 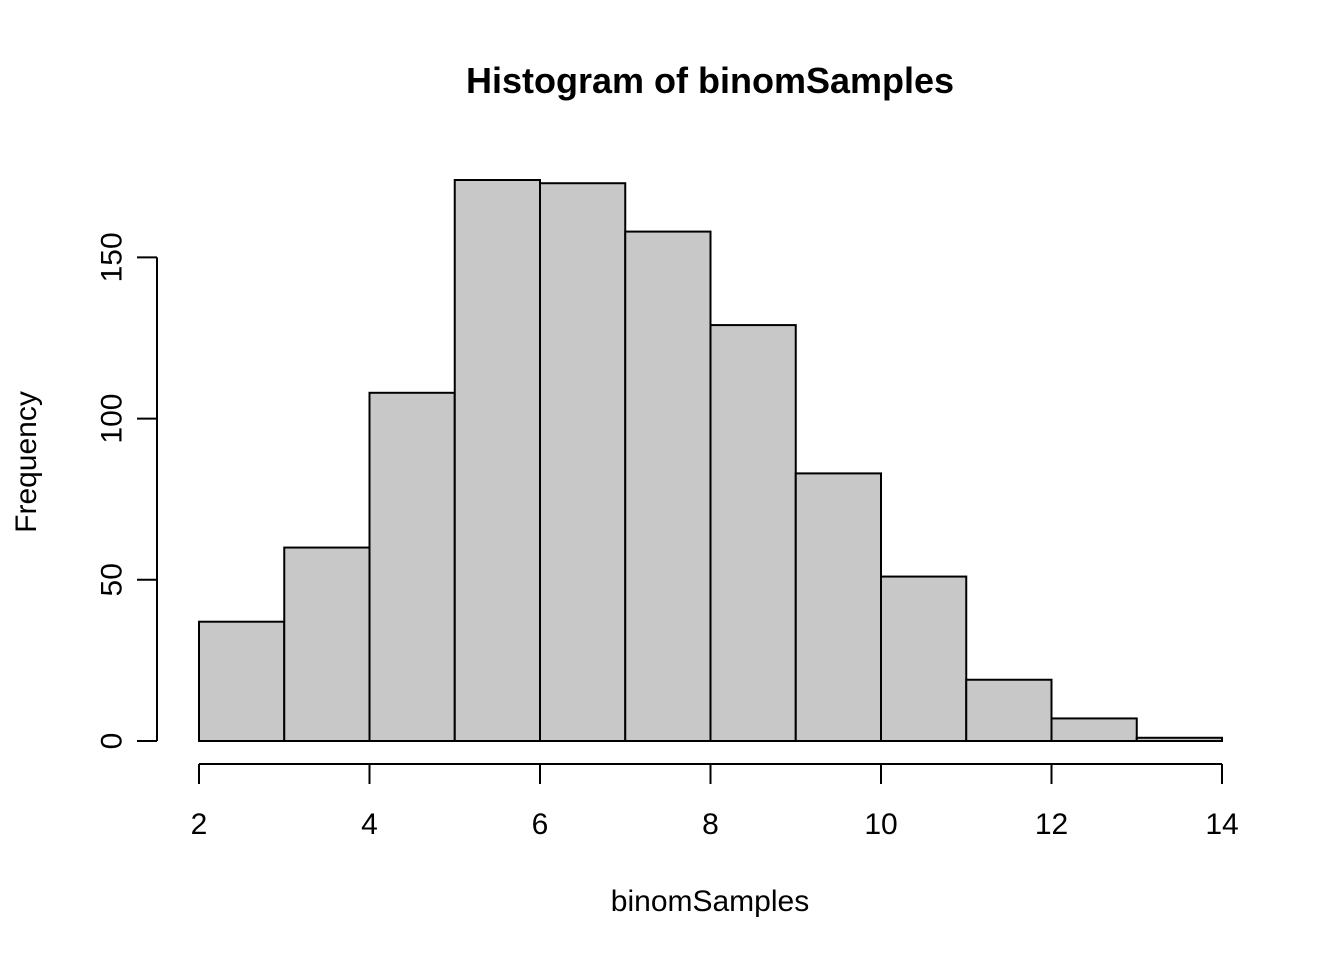 What do you see at coordinates (1051, 824) in the screenshot?
I see `x-tick-label: 12` at bounding box center [1051, 824].